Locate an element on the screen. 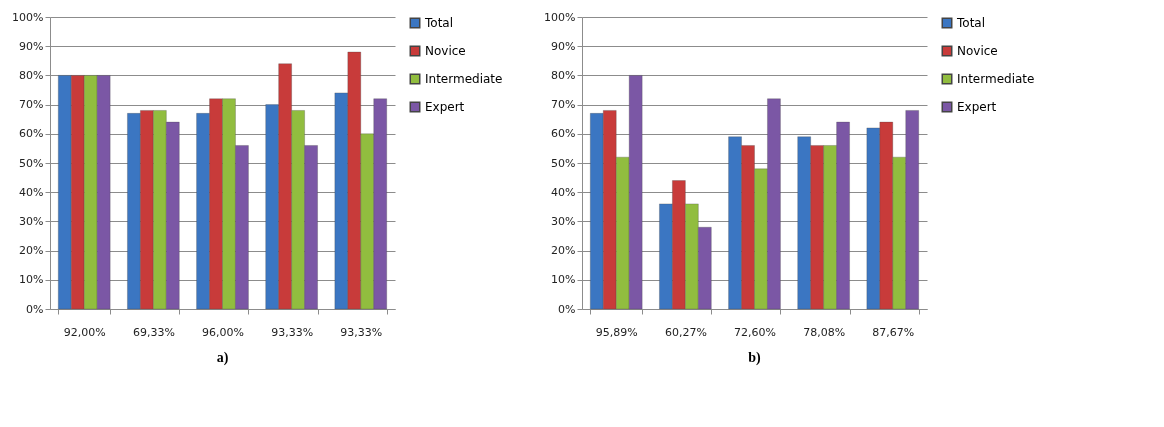 The height and width of the screenshot is (427, 1164). x-tick-label: 92,00% is located at coordinates (84, 332).